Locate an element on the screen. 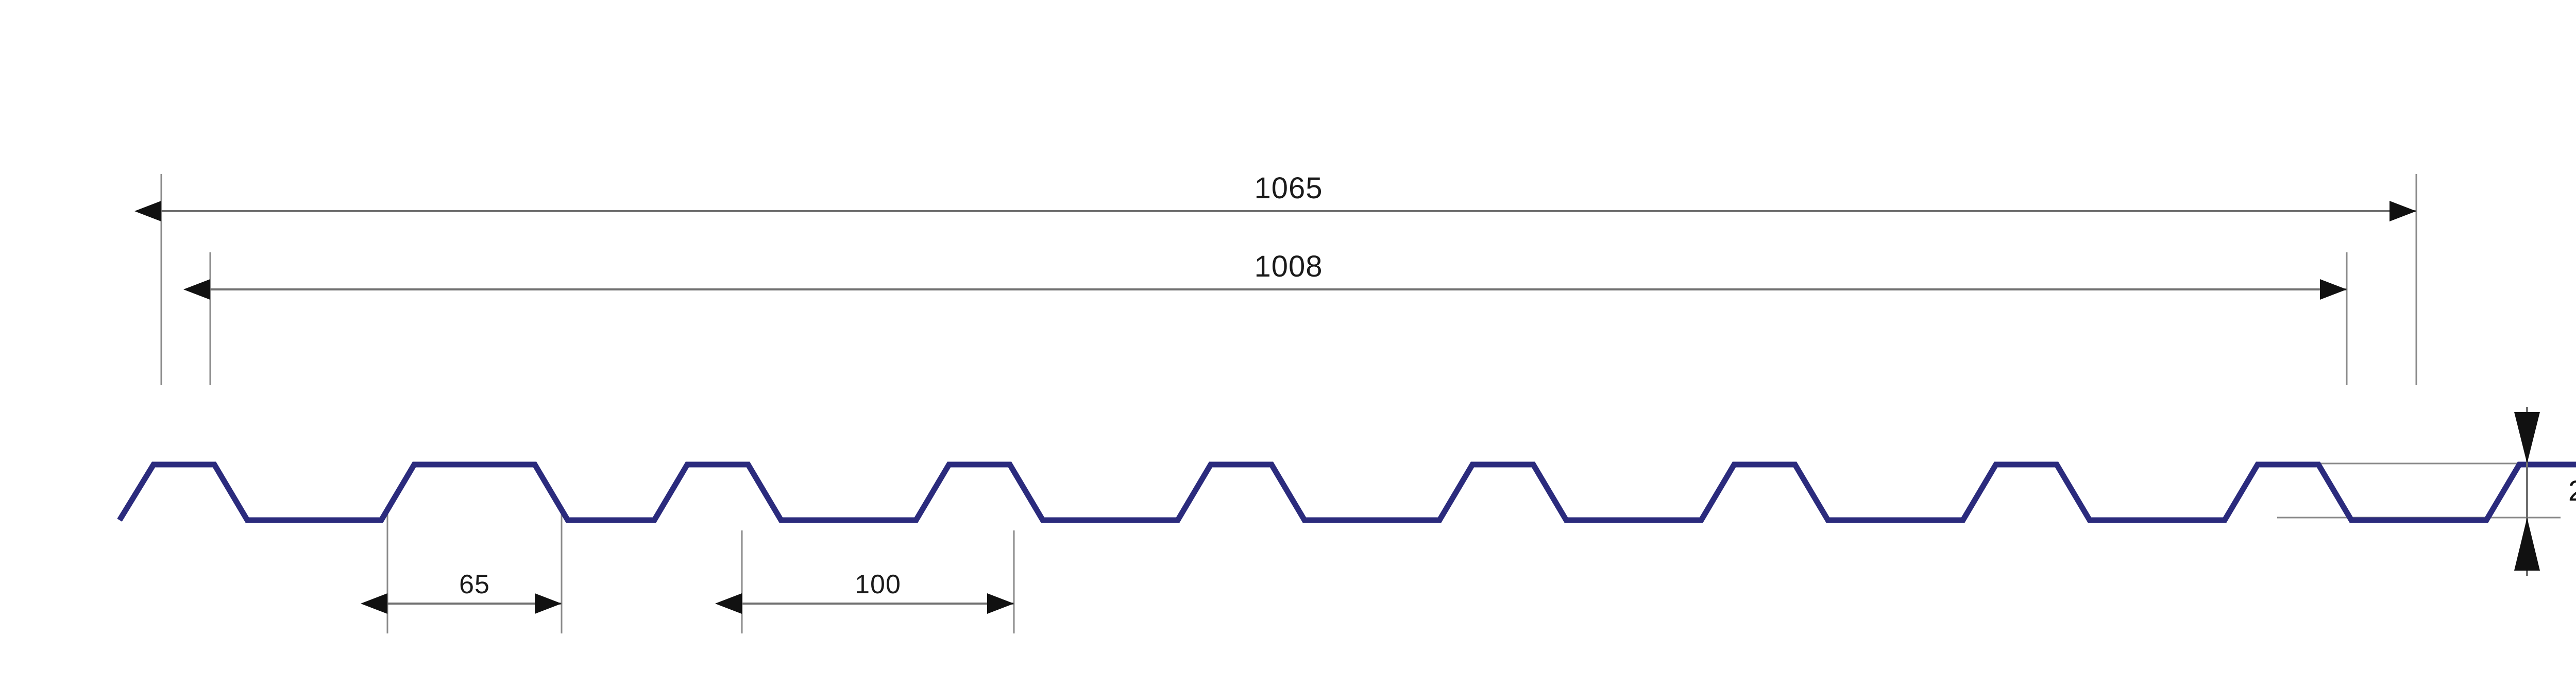 This screenshot has height=687, width=2576. dimension-label-profile-height: 21 мм is located at coordinates (2572, 490).